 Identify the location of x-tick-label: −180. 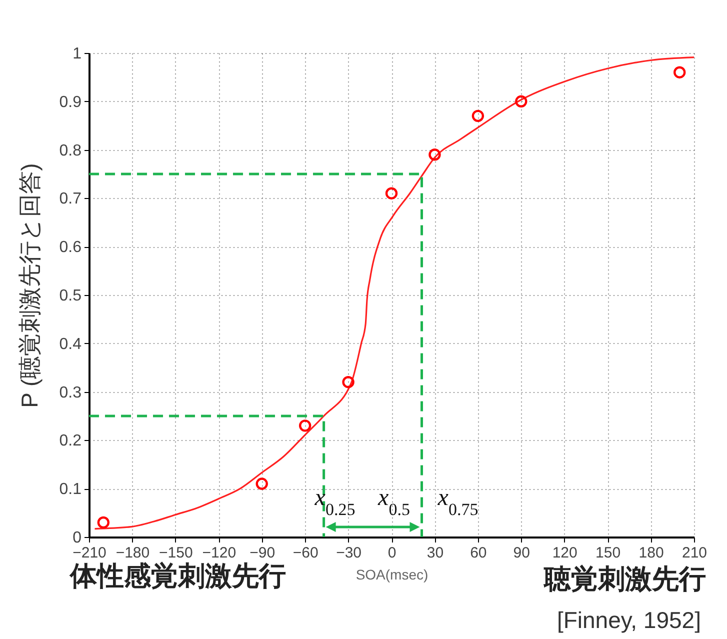
(133, 553).